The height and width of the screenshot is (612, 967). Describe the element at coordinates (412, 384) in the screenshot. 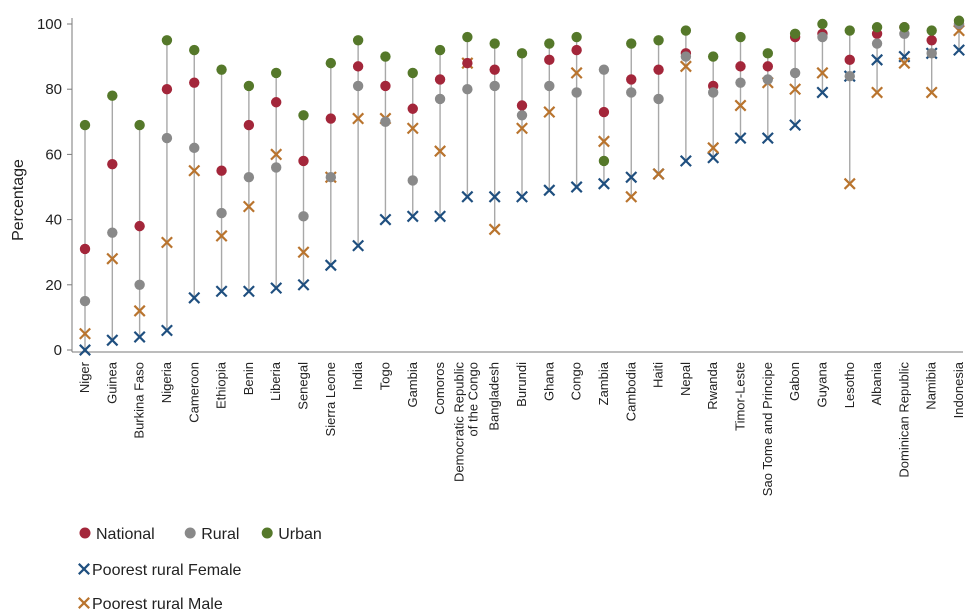

I see `category-label: Gambia` at that location.